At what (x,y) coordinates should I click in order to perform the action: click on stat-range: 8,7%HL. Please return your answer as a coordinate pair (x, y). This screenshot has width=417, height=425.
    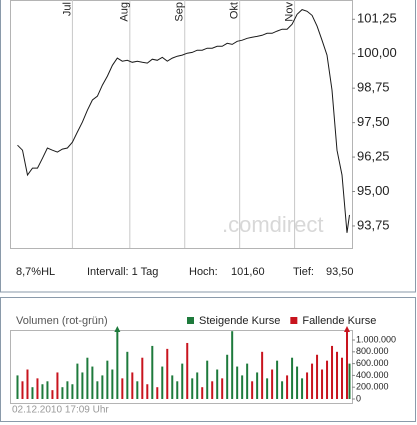
    Looking at the image, I should click on (35, 272).